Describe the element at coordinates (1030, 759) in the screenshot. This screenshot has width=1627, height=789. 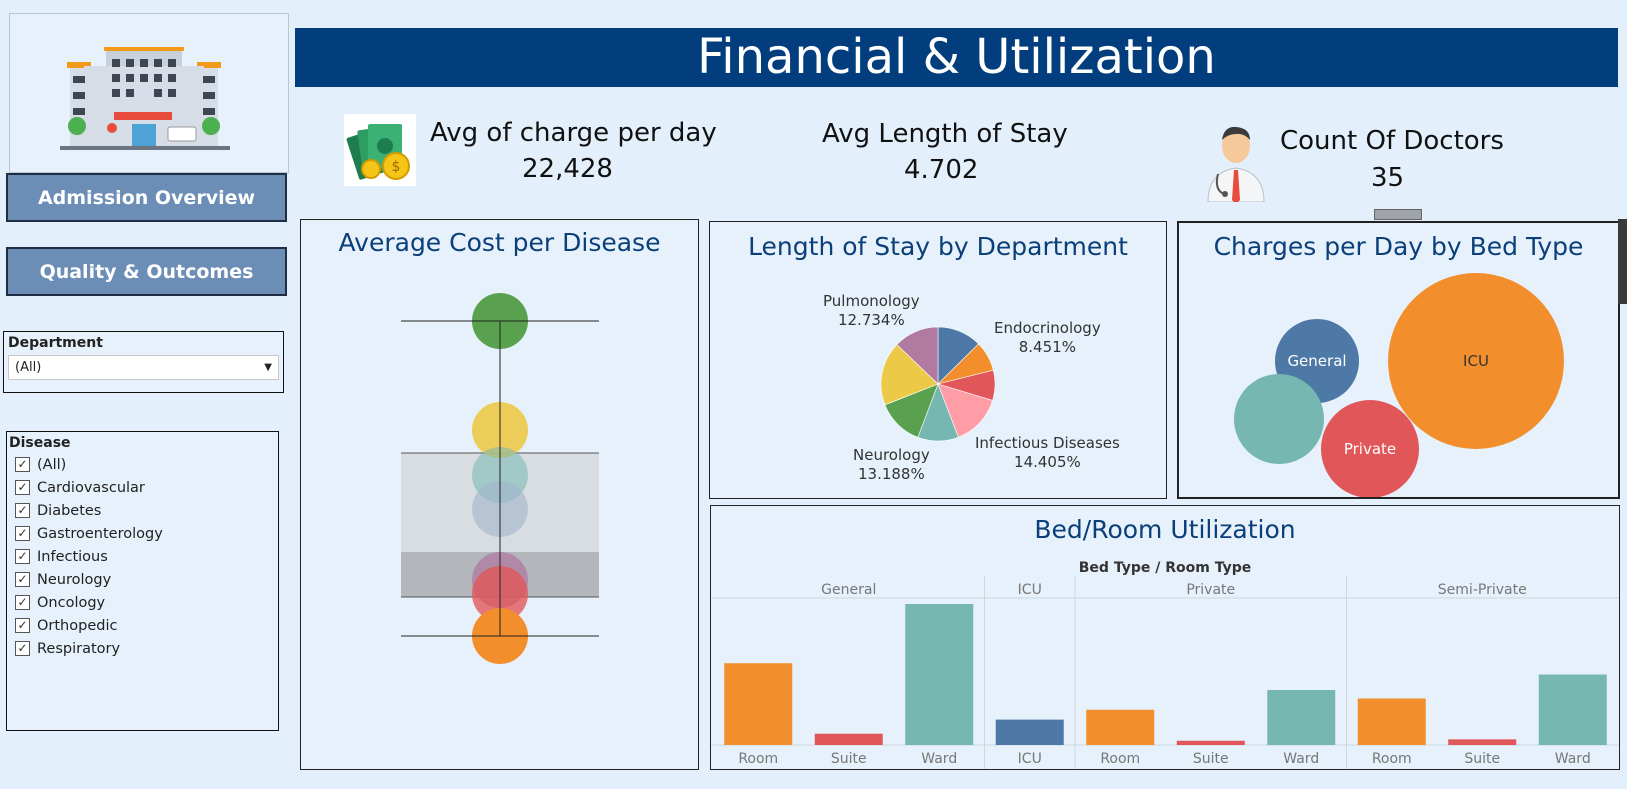
I see `bar-label: ICU` at that location.